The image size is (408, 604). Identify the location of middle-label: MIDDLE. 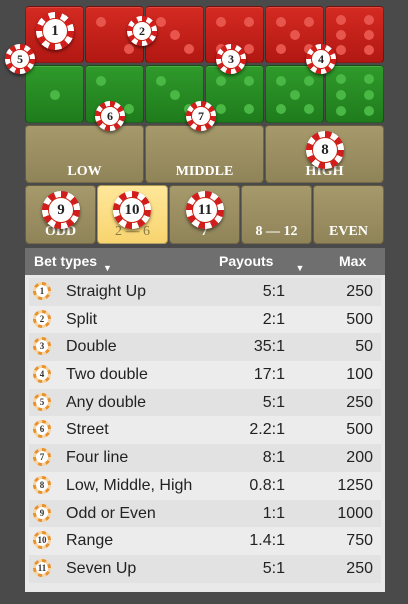
(204, 171).